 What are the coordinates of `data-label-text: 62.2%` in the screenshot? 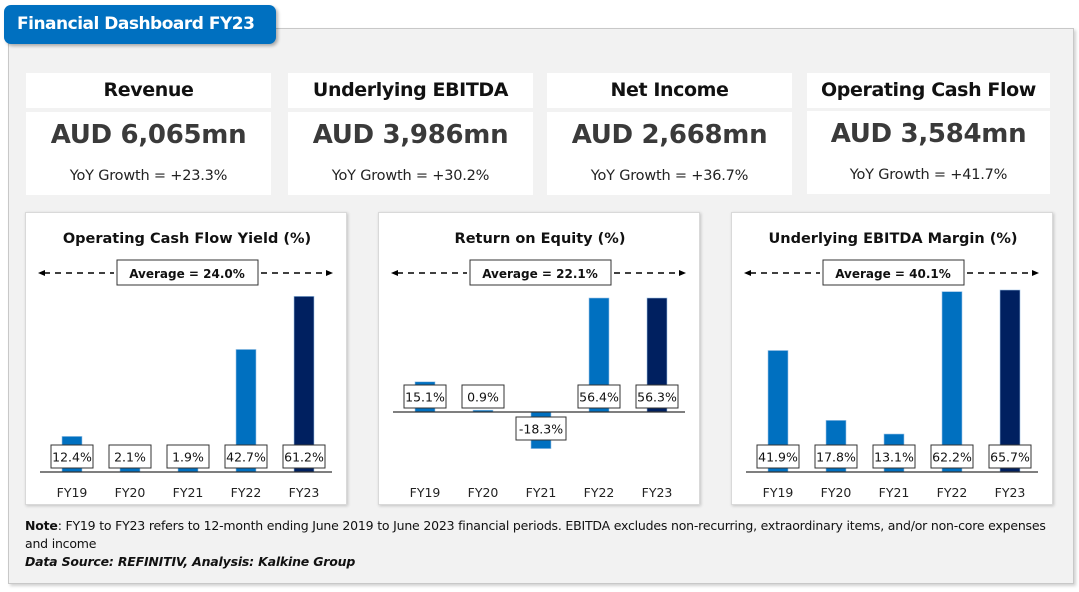 It's located at (952, 457).